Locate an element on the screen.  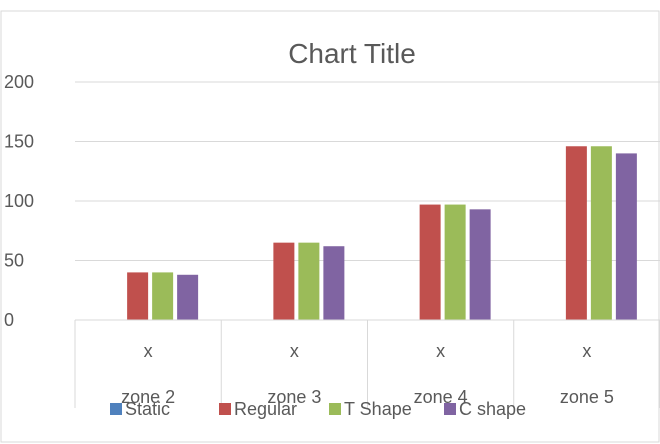
y-axis-ticks: 0 50 100 150 200 is located at coordinates (19, 201).